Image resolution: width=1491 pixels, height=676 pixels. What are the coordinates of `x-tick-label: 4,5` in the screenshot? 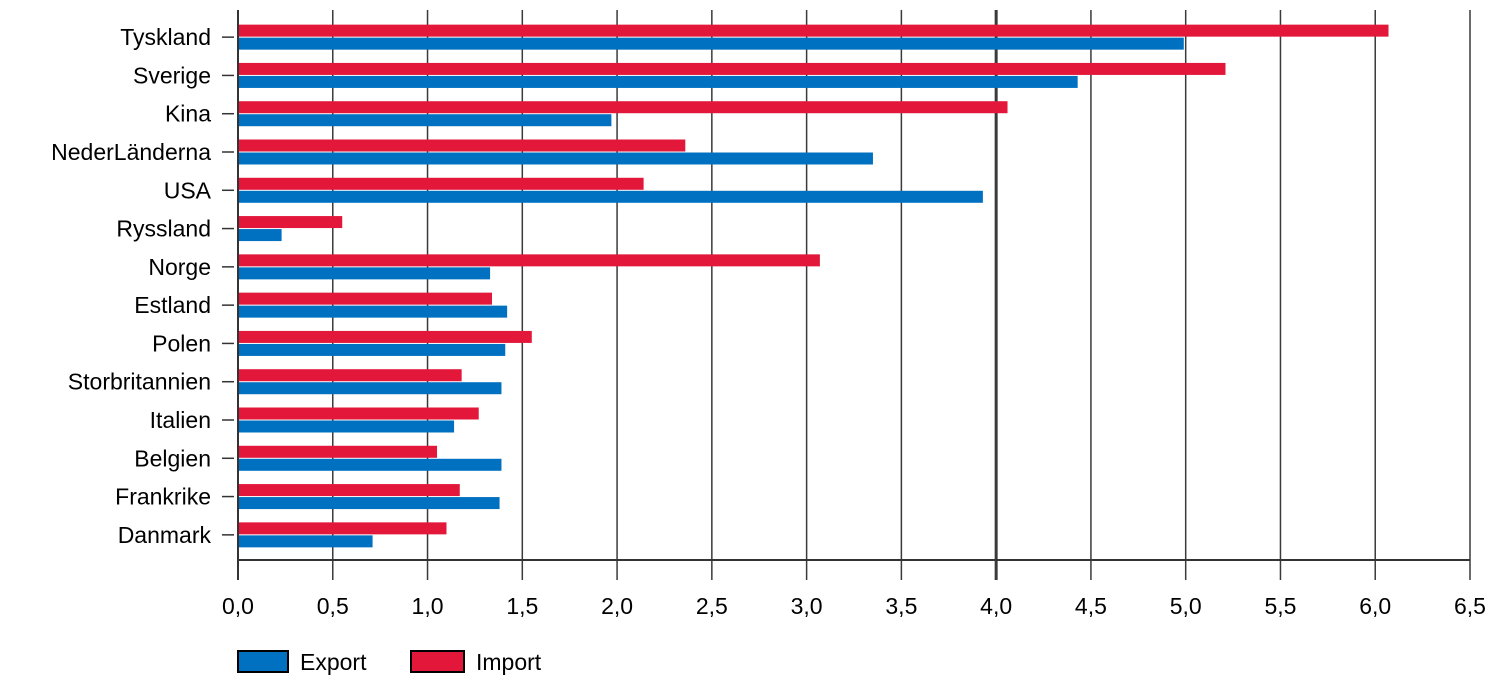 It's located at (1091, 606).